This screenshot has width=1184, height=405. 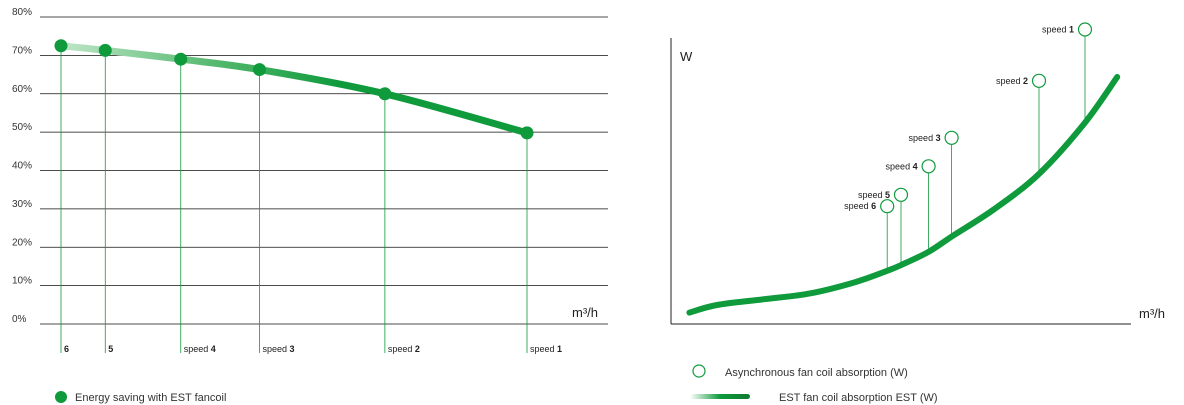 I want to click on legend-label: Energy saving with EST fancoil, so click(x=150, y=398).